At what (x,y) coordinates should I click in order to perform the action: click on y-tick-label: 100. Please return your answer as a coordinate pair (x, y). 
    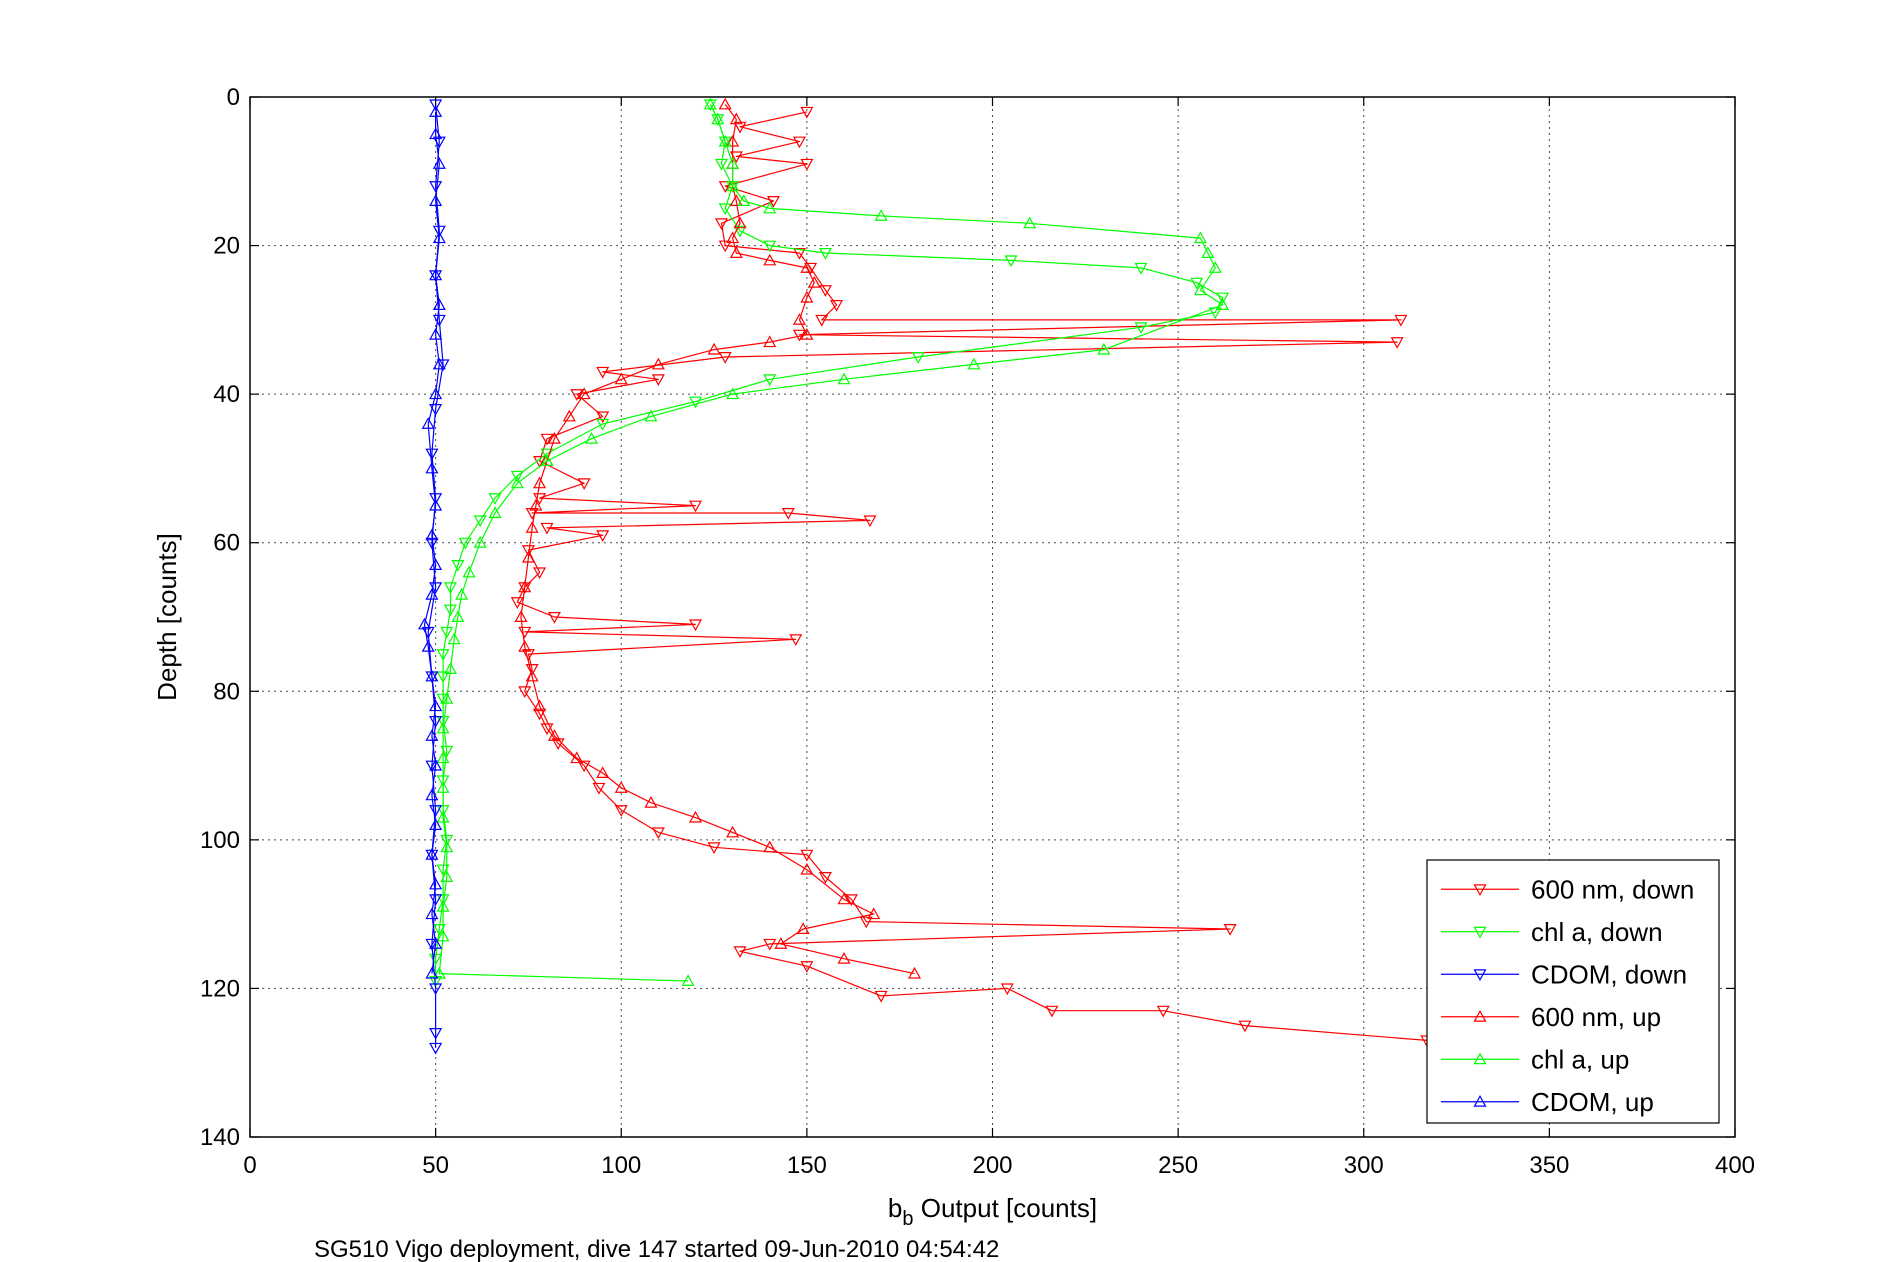
    Looking at the image, I should click on (220, 840).